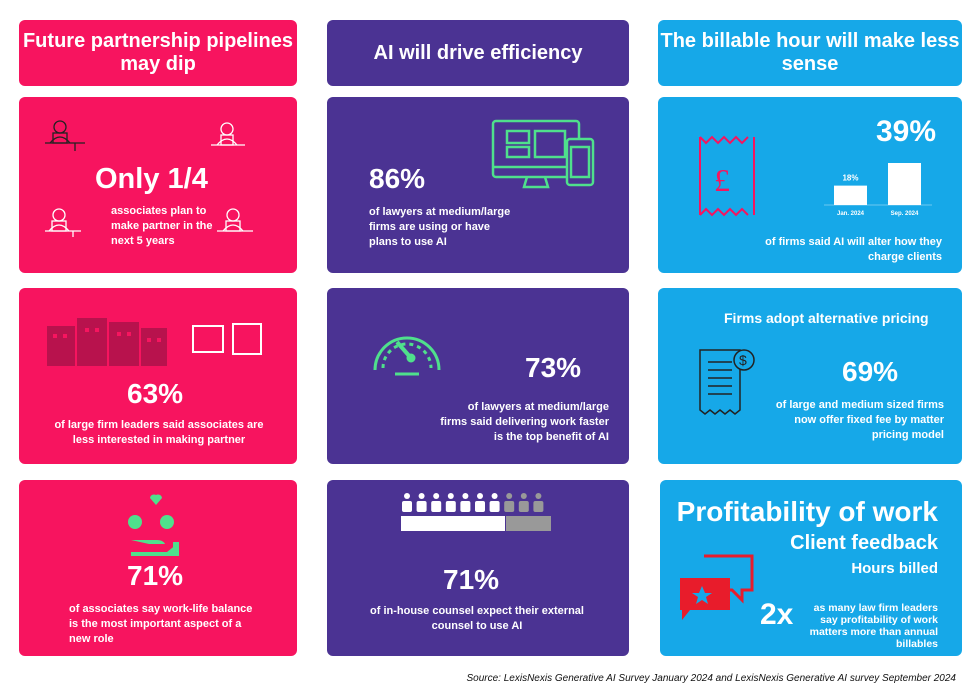 The height and width of the screenshot is (688, 978). Describe the element at coordinates (155, 393) in the screenshot. I see `stat: 63%` at that location.